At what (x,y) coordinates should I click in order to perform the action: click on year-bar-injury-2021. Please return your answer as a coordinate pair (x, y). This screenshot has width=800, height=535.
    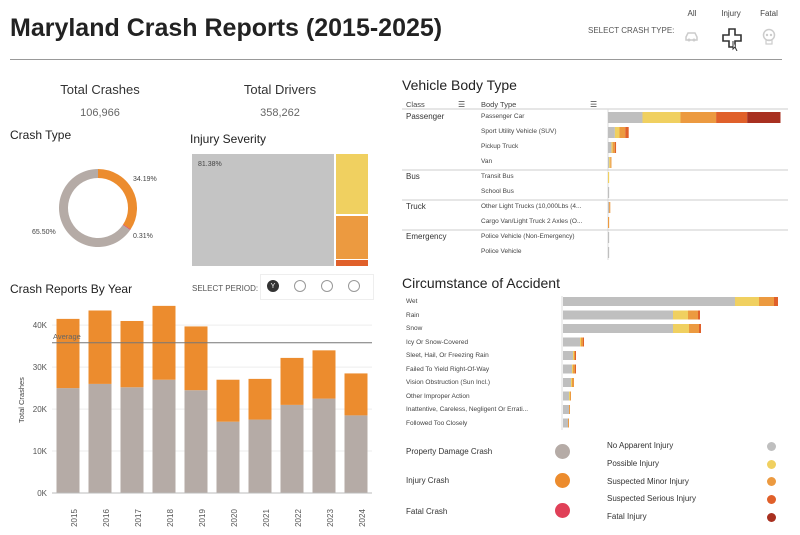
    Looking at the image, I should click on (260, 399).